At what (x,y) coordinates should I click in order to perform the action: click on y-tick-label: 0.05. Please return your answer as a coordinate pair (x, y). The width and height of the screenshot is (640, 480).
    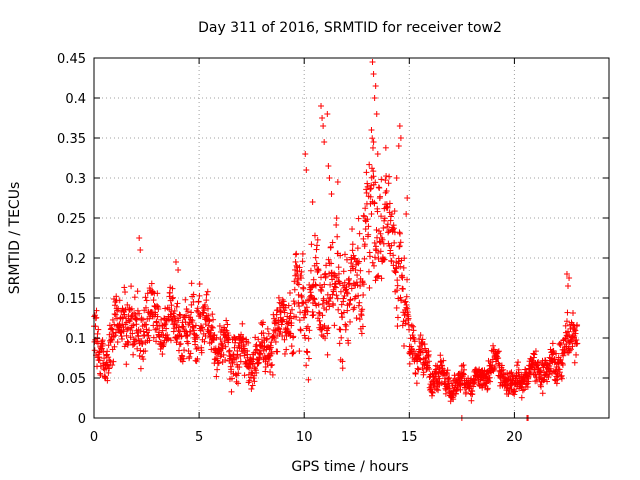
    Looking at the image, I should click on (71, 379).